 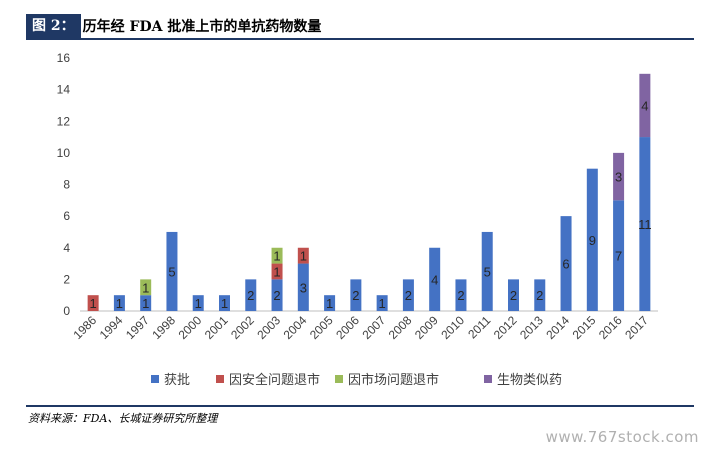 What do you see at coordinates (137, 327) in the screenshot?
I see `x-tick-label: 1997` at bounding box center [137, 327].